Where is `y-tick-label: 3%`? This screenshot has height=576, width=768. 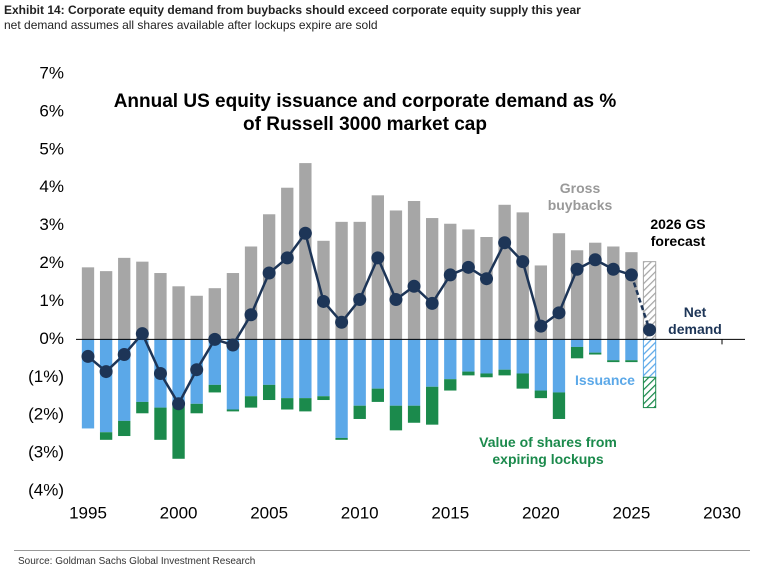
y-tick-label: 3% is located at coordinates (51, 224).